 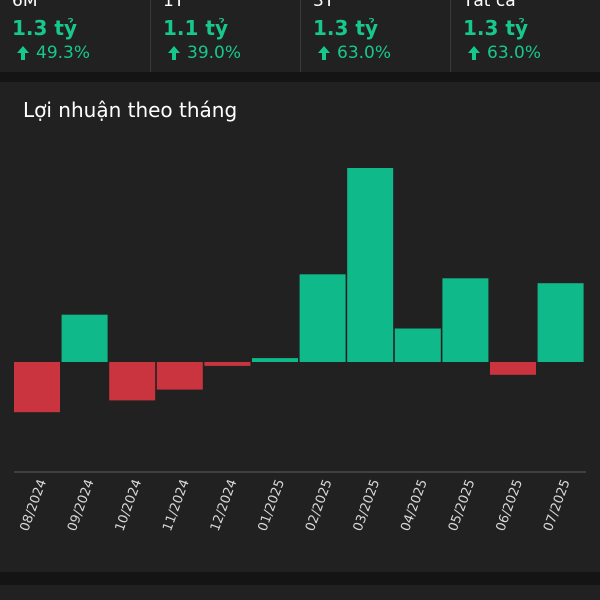 What do you see at coordinates (129, 505) in the screenshot?
I see `x-tick-label: 10/2024` at bounding box center [129, 505].